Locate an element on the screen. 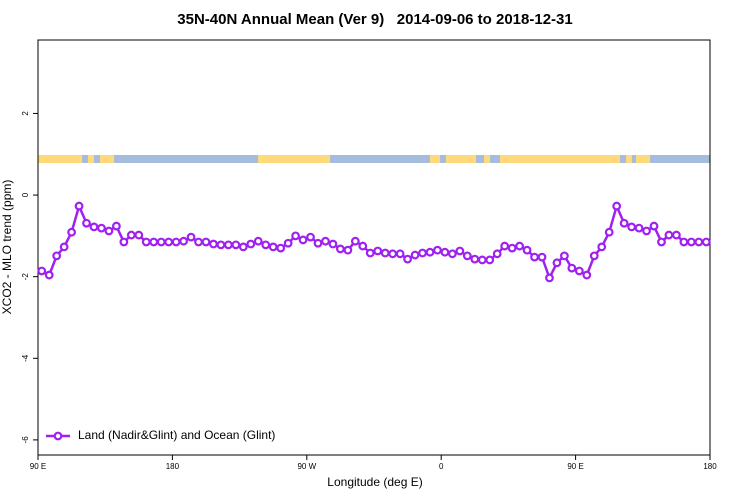 The height and width of the screenshot is (500, 750). y-tick-label: 0 is located at coordinates (25, 194).